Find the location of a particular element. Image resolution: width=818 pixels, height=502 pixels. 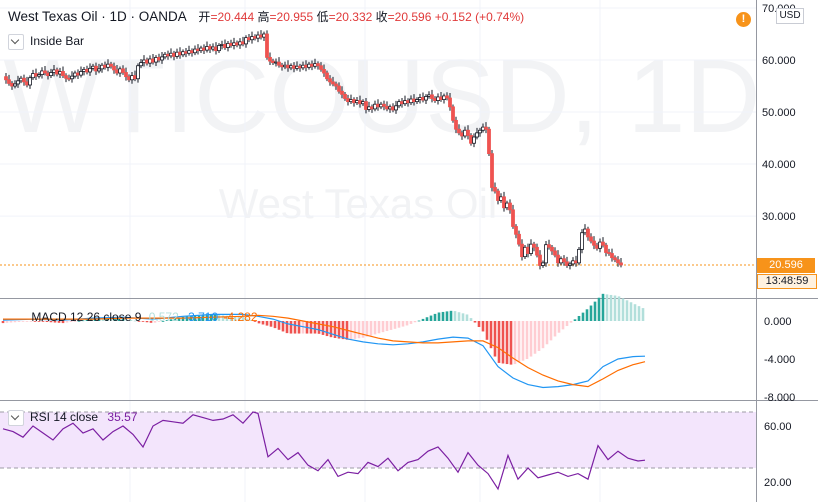

macd-axis: 0.000 -4.000 -8.000 is located at coordinates (779, 360).